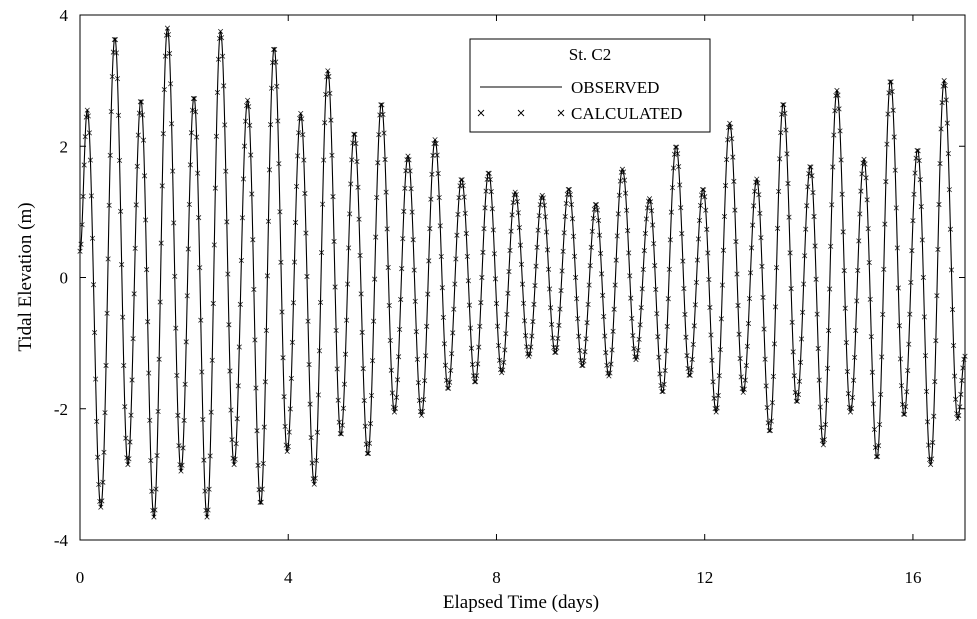 Image resolution: width=977 pixels, height=619 pixels. What do you see at coordinates (626, 113) in the screenshot?
I see `legend-calculated-label: CALCULATED` at bounding box center [626, 113].